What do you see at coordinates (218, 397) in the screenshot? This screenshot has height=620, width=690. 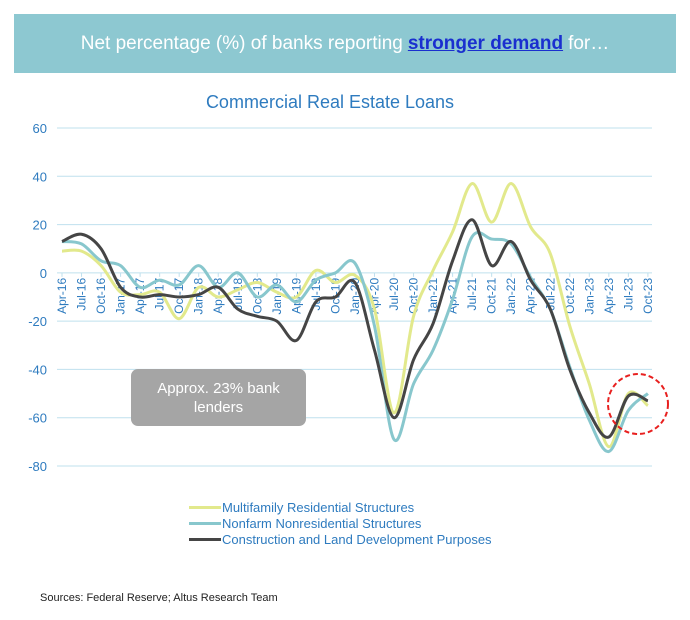 I see `annotation-box: Approx. 23% bank lenders` at bounding box center [218, 397].